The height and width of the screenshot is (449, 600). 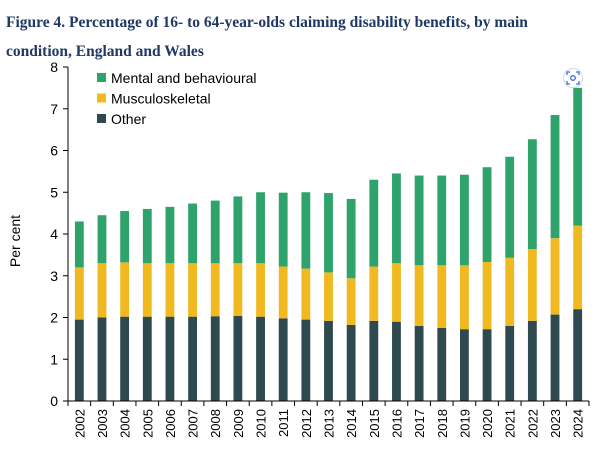 What do you see at coordinates (329, 423) in the screenshot?
I see `x-tick-label: 2013` at bounding box center [329, 423].